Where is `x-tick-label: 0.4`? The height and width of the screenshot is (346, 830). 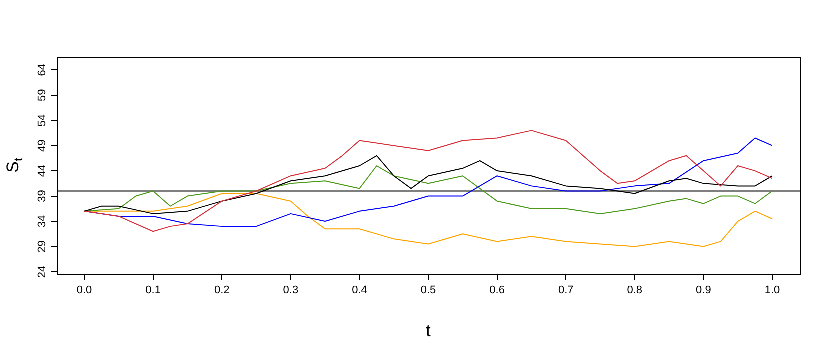 x-tick-label: 0.4 is located at coordinates (360, 290).